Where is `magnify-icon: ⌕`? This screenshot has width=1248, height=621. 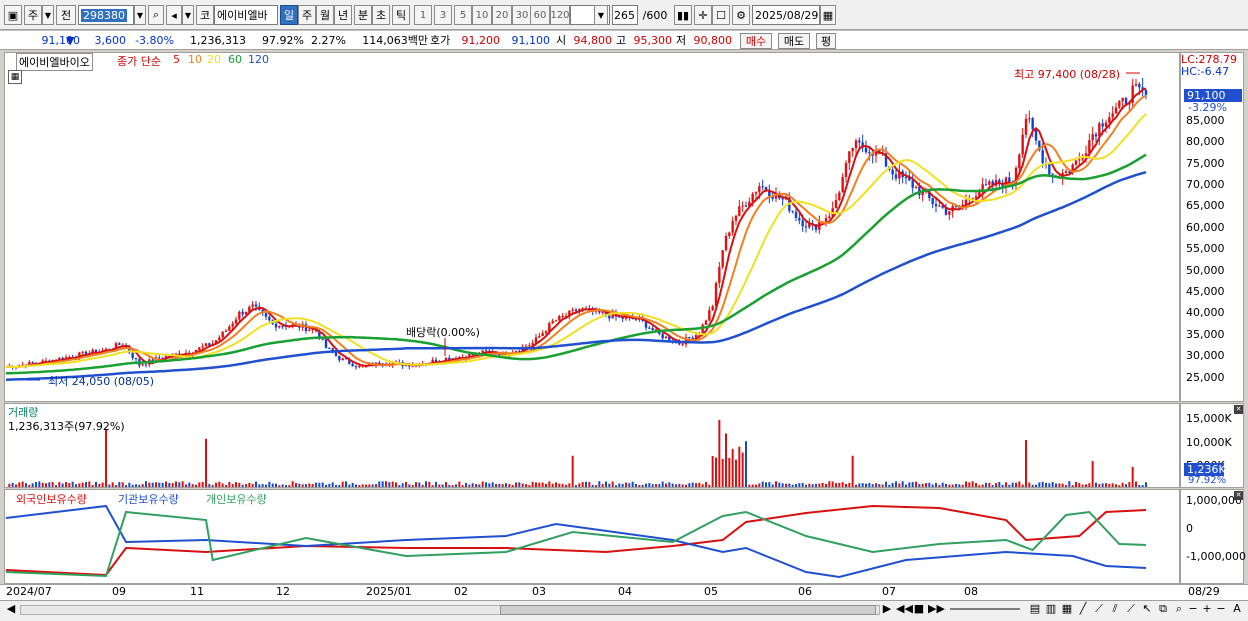 magnify-icon: ⌕ is located at coordinates (1179, 608).